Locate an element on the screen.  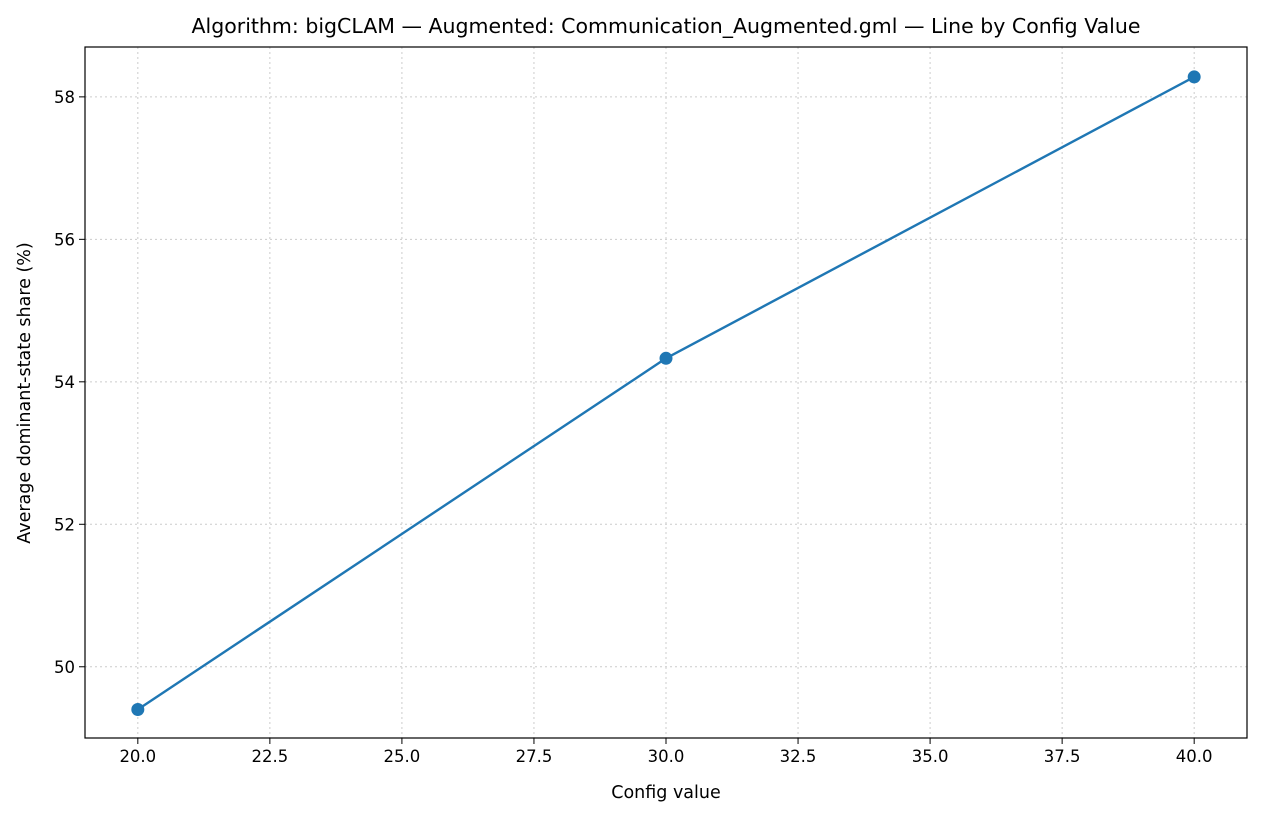
y-axis-ticks: 50 52 54 56 58 is located at coordinates (69, 382).